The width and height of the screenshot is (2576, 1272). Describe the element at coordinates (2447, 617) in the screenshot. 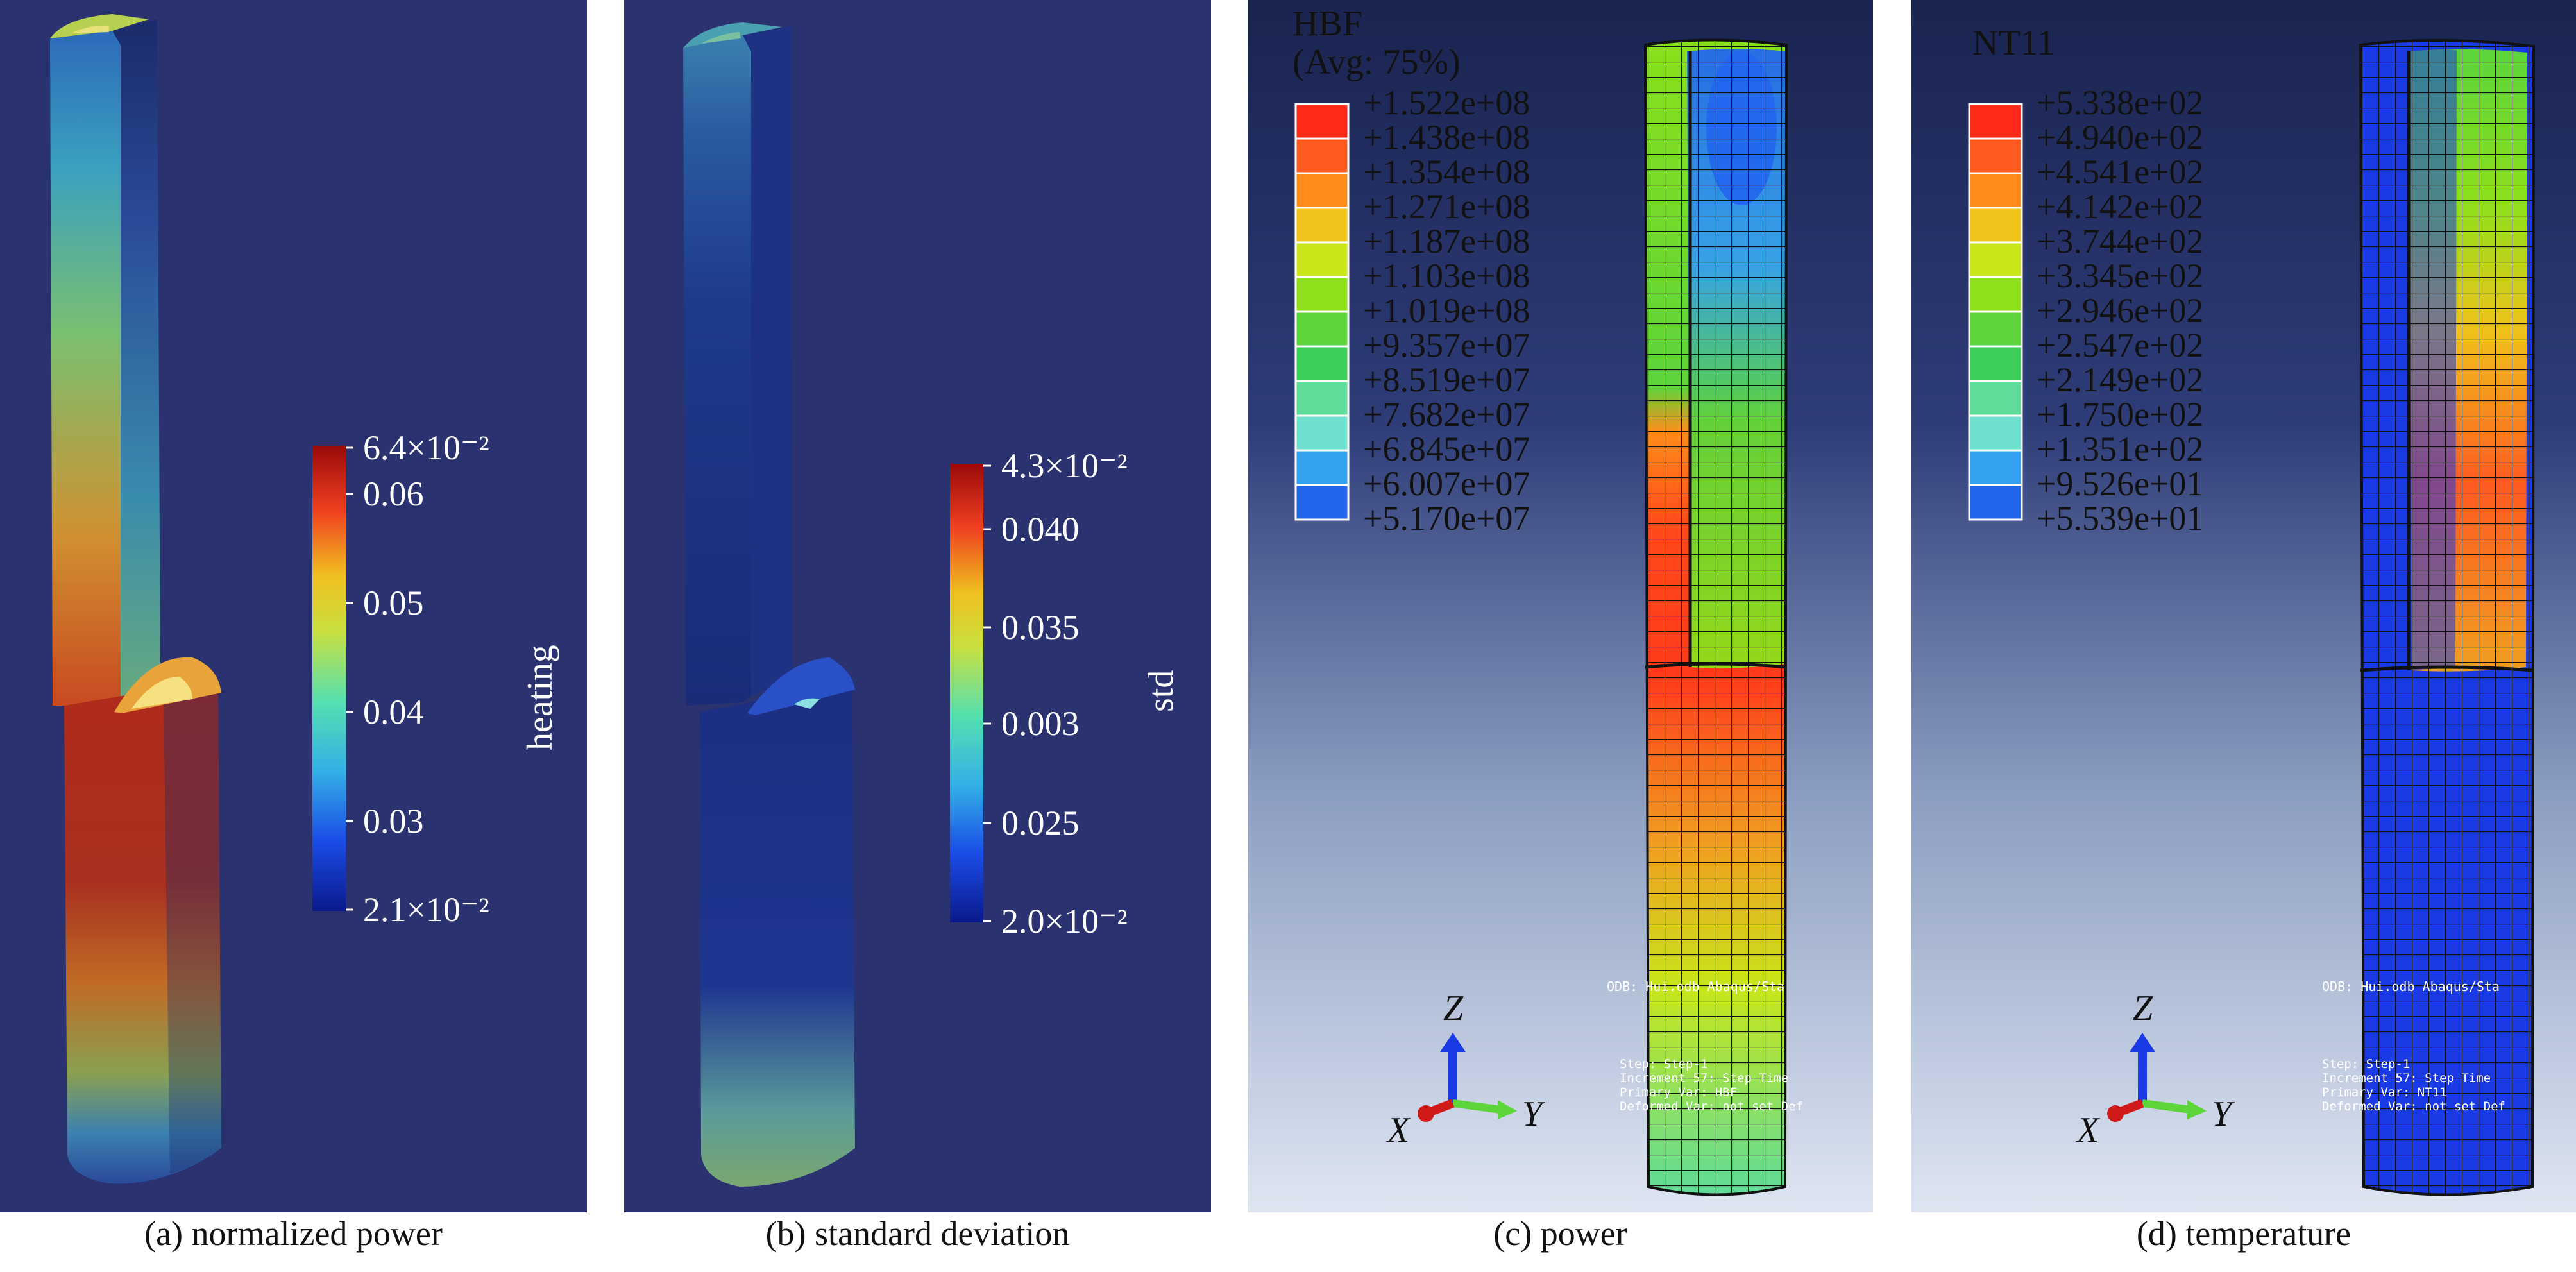

I see `temperature-cylinder` at that location.